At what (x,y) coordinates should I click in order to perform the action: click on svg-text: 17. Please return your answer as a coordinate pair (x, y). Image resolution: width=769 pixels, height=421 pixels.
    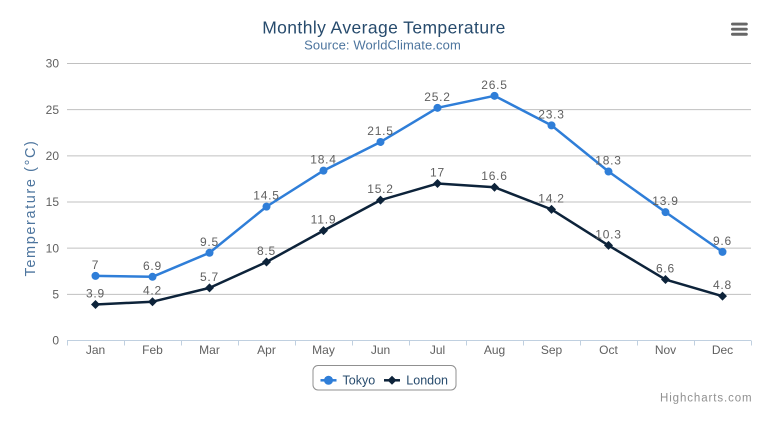
    Looking at the image, I should click on (437, 173).